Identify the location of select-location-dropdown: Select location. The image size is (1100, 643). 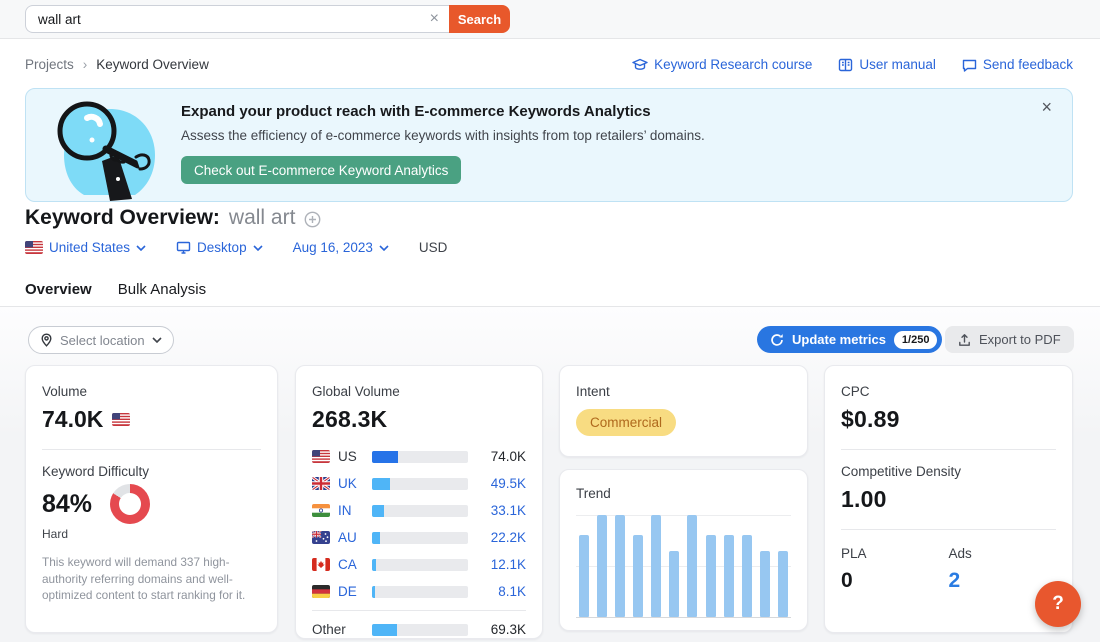
(101, 340).